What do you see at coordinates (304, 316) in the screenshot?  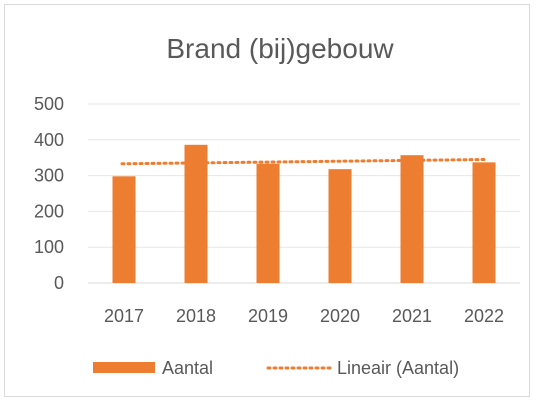 I see `x-axis-ticks: 2017 2018 2019 2020 2021 2022` at bounding box center [304, 316].